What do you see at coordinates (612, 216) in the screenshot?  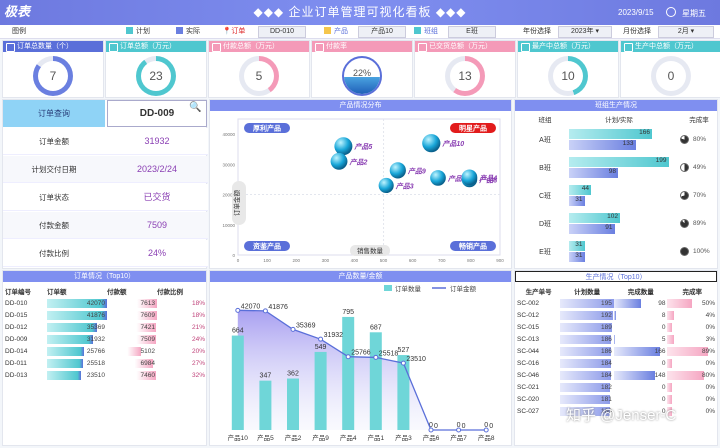 I see `team-plan-value: 102` at bounding box center [612, 216].